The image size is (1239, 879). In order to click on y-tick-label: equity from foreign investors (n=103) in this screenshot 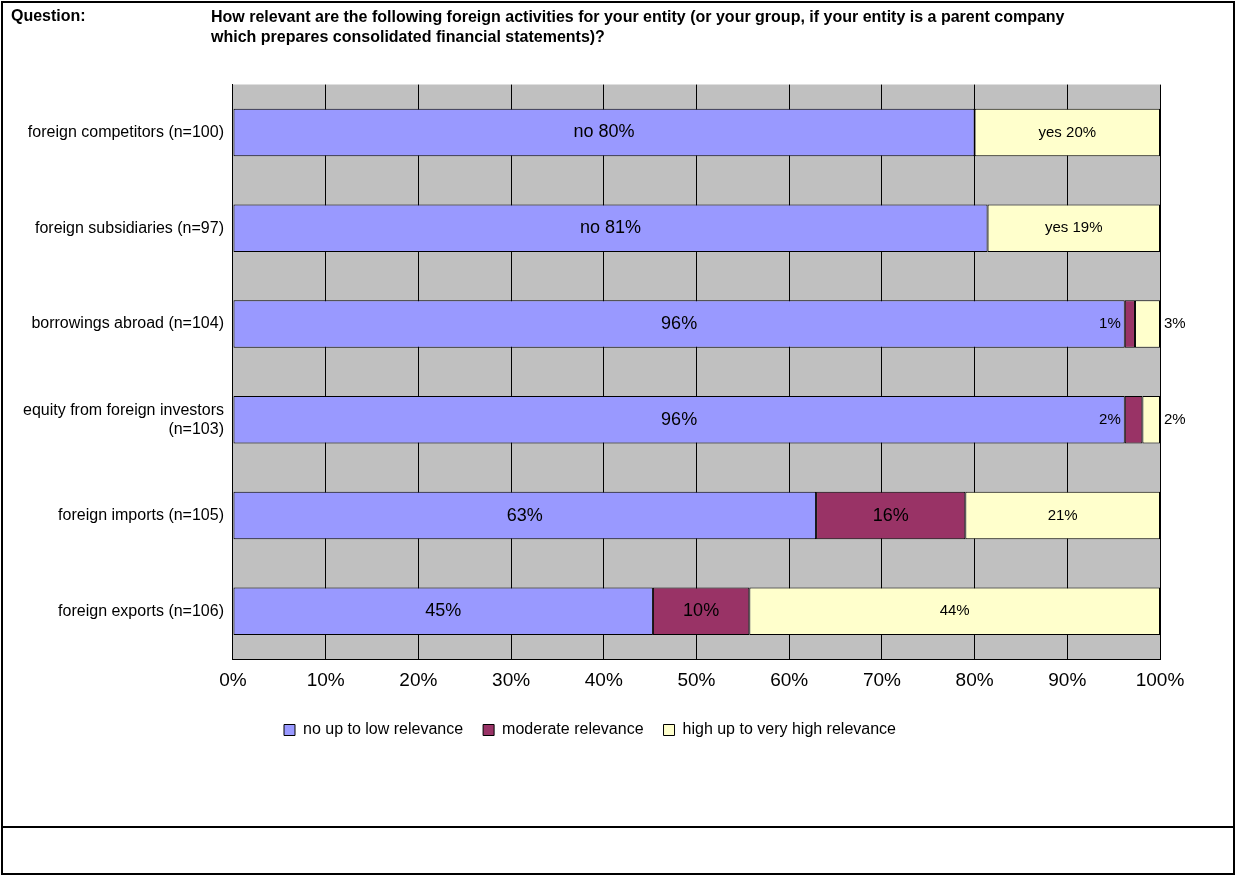, I will do `click(123, 418)`.